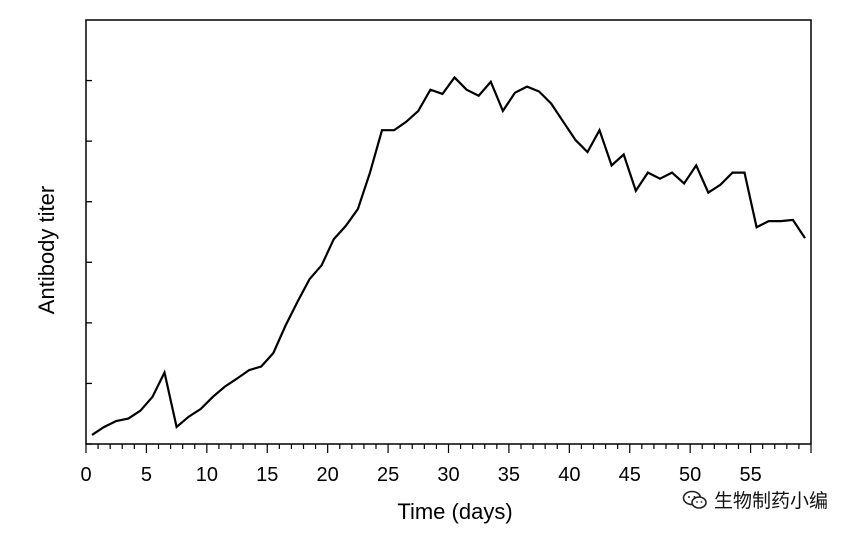 The height and width of the screenshot is (539, 856). Describe the element at coordinates (690, 475) in the screenshot. I see `x-tick-label-50: 50` at that location.